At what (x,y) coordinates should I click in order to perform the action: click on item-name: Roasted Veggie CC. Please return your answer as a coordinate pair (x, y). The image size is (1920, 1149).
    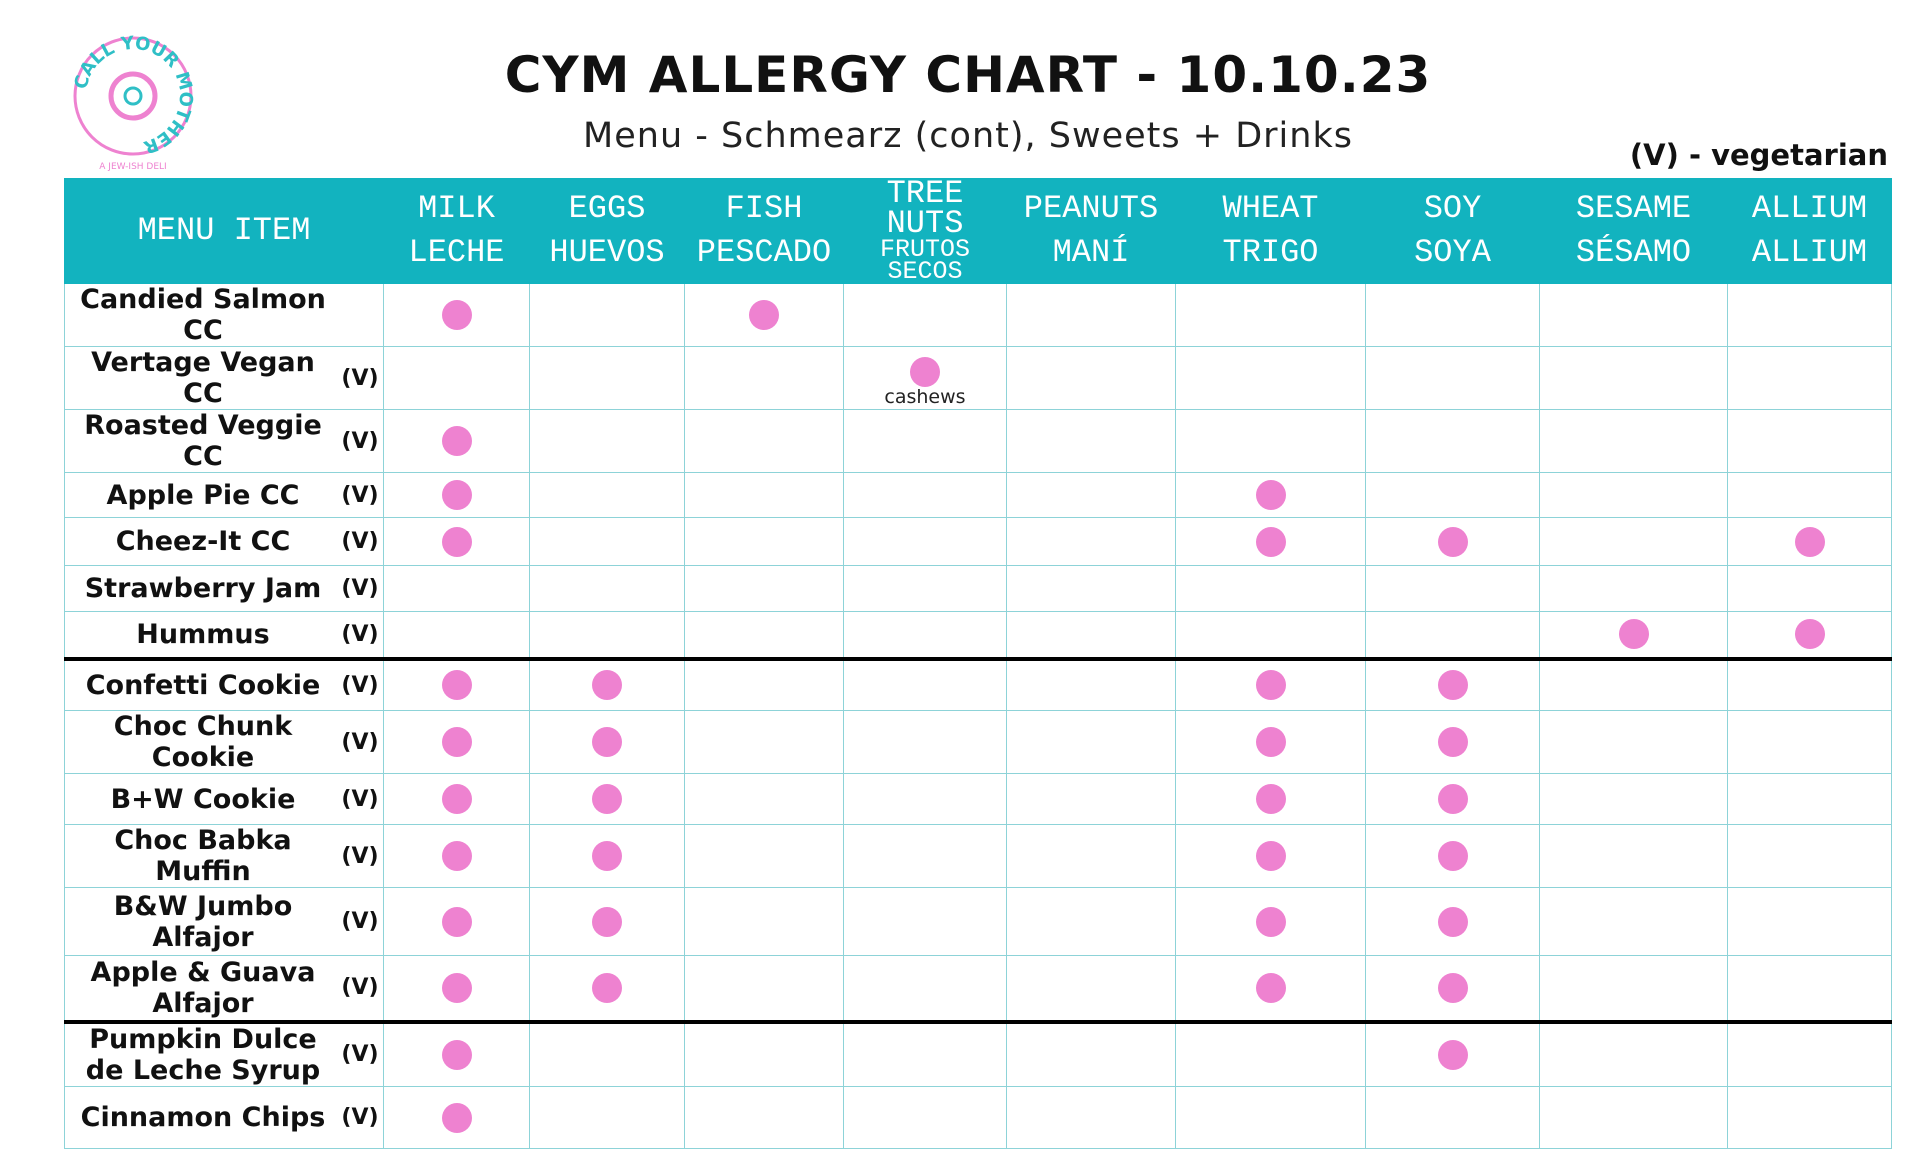
    Looking at the image, I should click on (203, 441).